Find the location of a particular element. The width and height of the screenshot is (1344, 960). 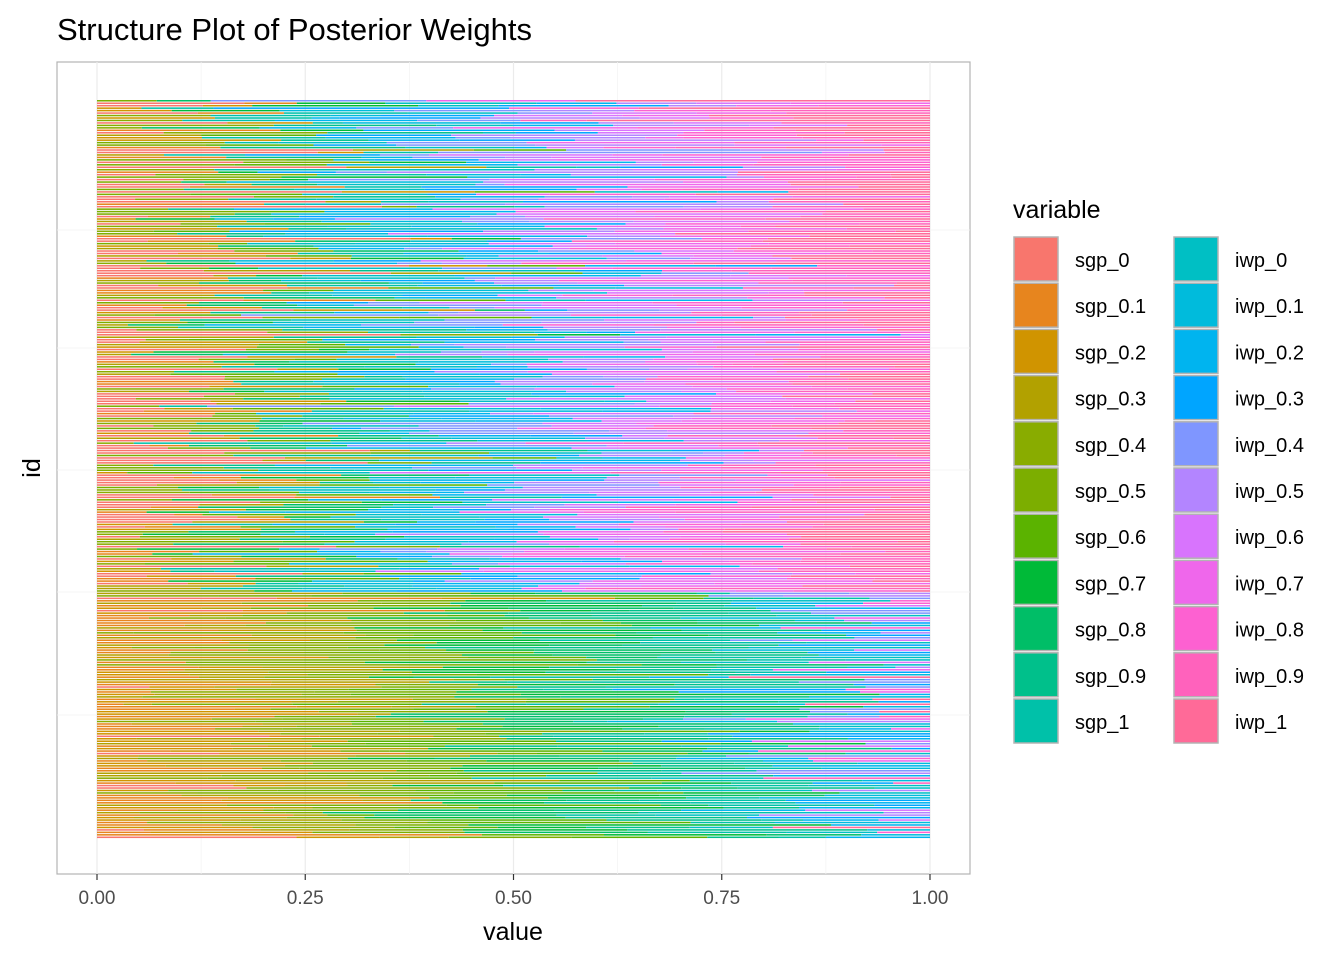

legend-label: iwp_0 is located at coordinates (1261, 261).